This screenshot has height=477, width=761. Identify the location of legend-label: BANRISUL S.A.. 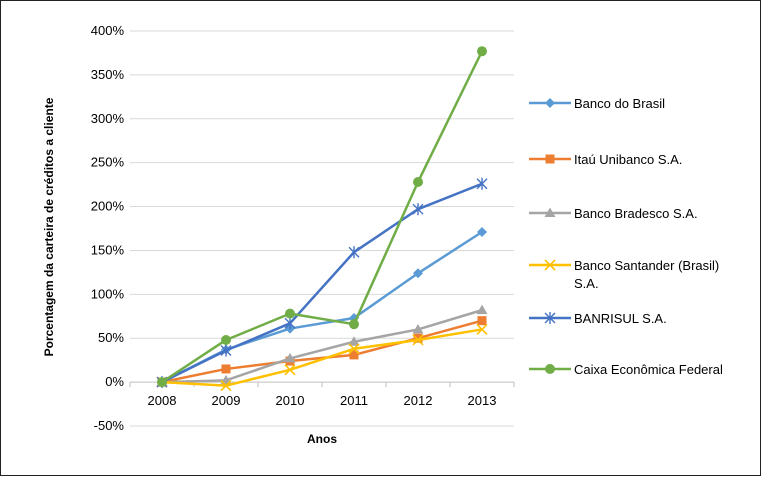
(620, 318).